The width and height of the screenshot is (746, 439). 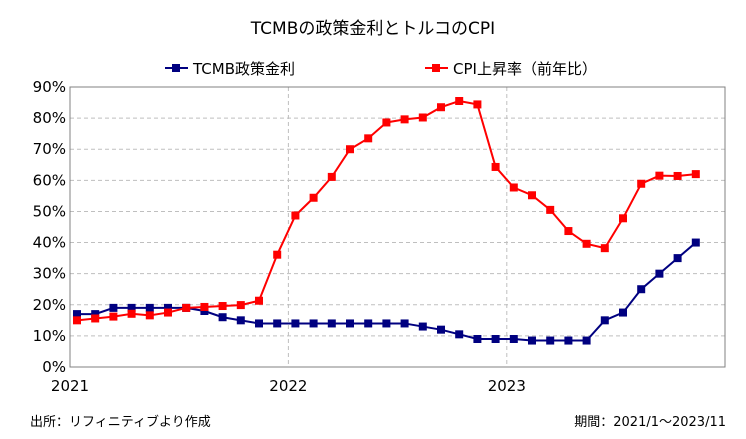 What do you see at coordinates (120, 422) in the screenshot?
I see `source-note: 出所：リフィニティブより作成` at bounding box center [120, 422].